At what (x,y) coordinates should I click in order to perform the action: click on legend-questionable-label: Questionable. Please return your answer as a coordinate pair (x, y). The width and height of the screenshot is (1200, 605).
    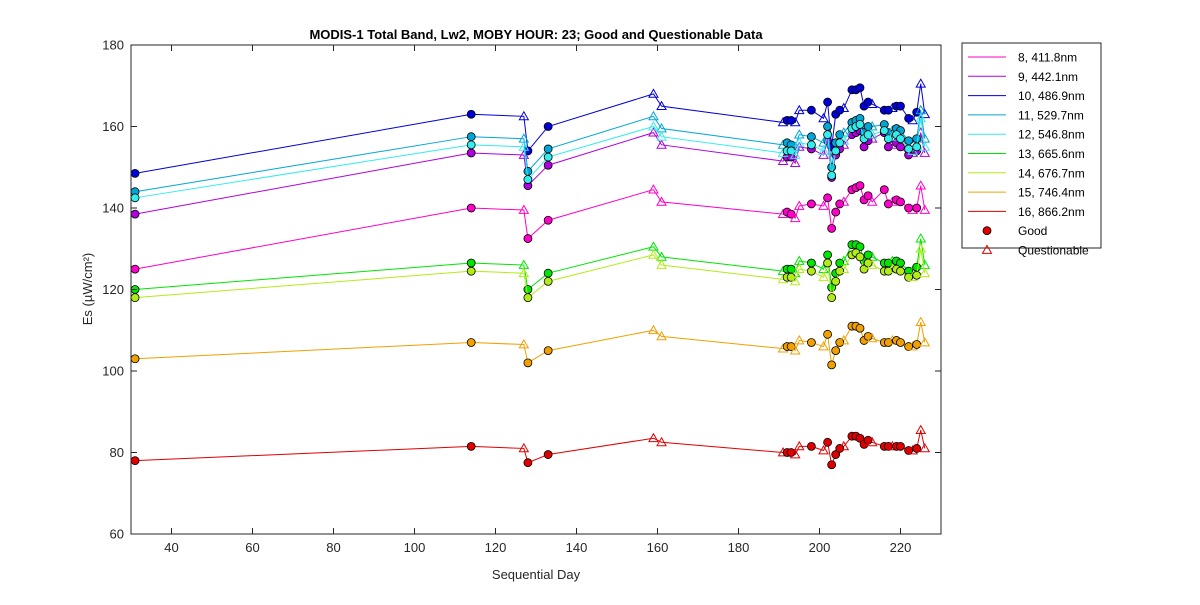
    Looking at the image, I should click on (1053, 251).